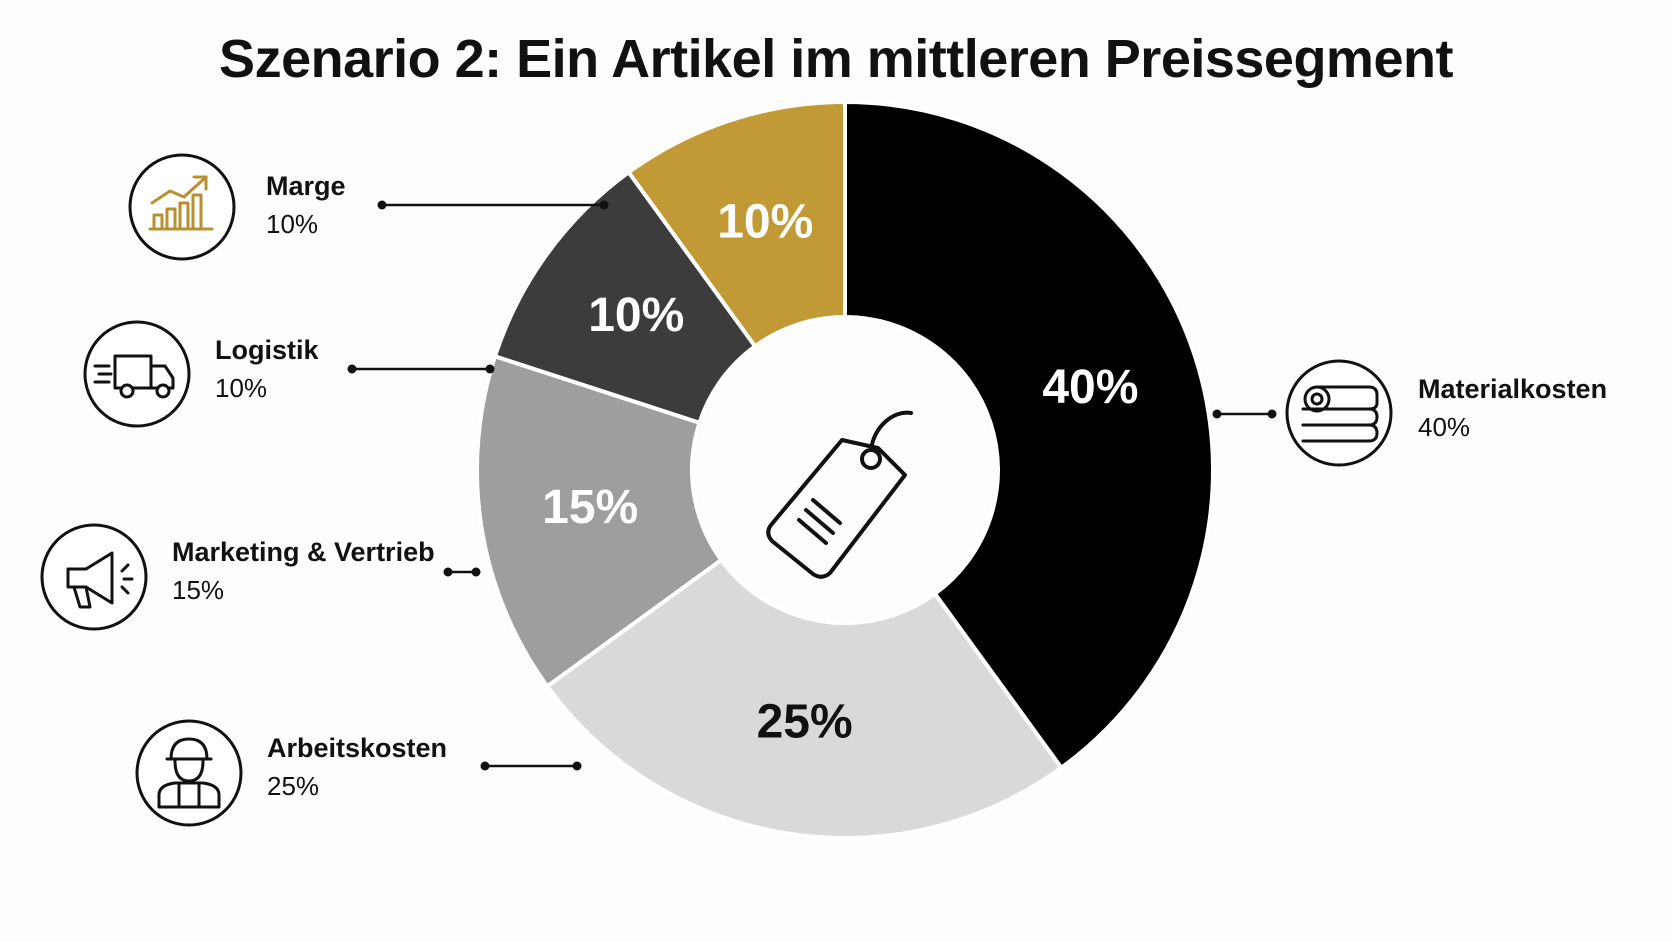 The height and width of the screenshot is (941, 1672). Describe the element at coordinates (368, 207) in the screenshot. I see `legend-item-marge: Marge 10%` at that location.